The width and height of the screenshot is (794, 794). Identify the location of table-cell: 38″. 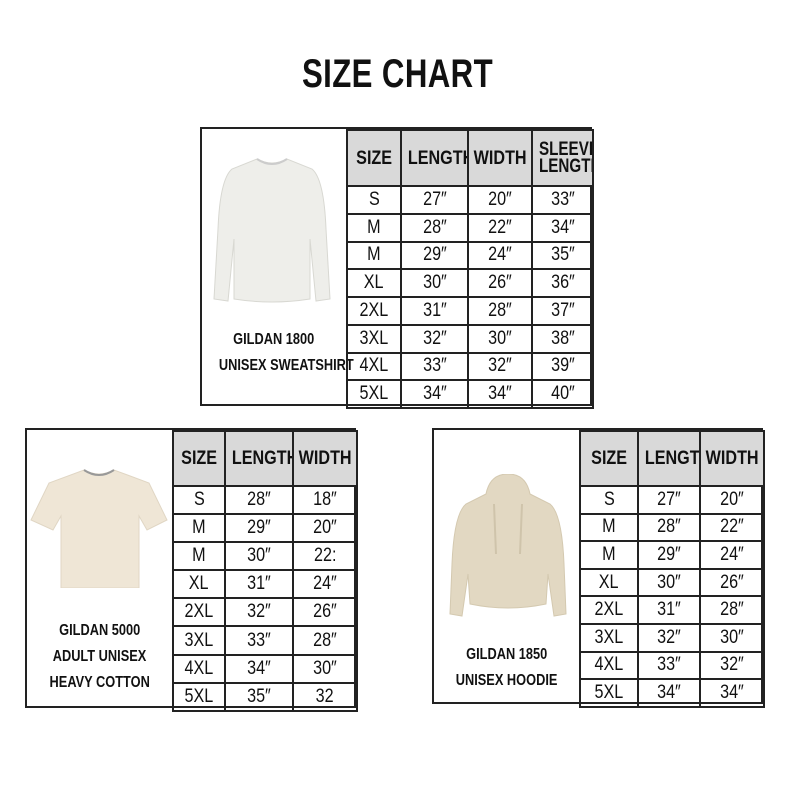
(562, 338).